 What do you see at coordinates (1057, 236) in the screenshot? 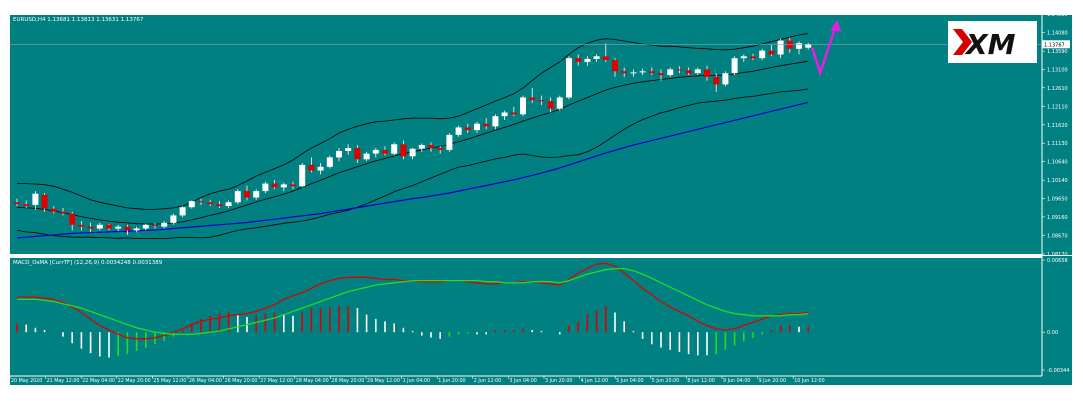
I see `price-tick-label: 1.08670` at bounding box center [1057, 236].